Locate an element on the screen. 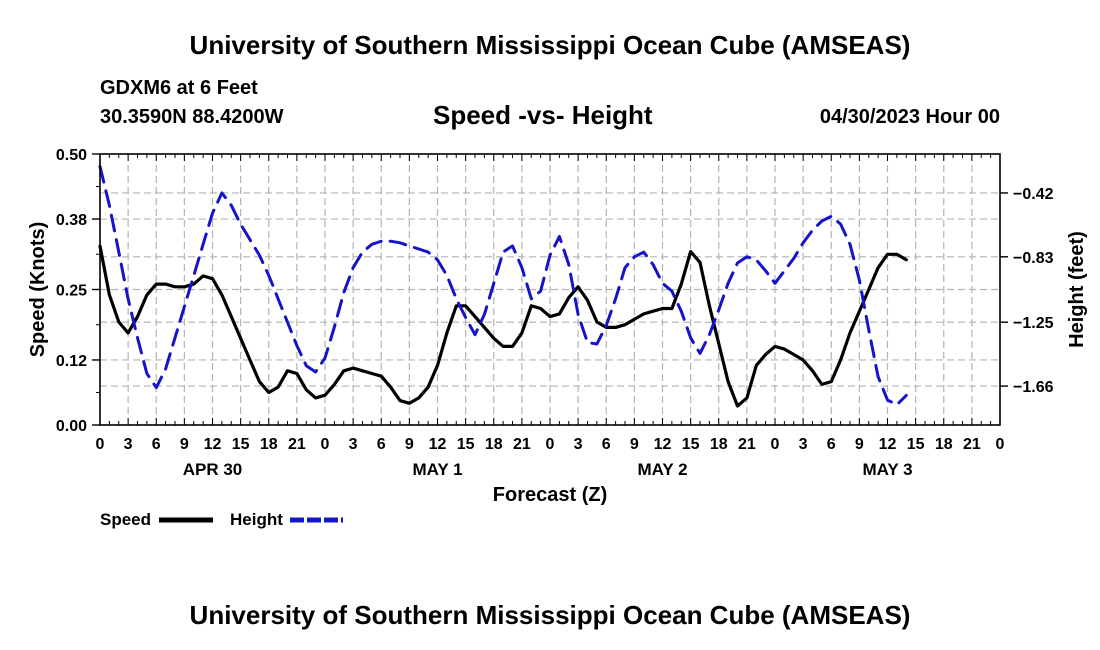  day-label: MAY 2 is located at coordinates (662, 469).